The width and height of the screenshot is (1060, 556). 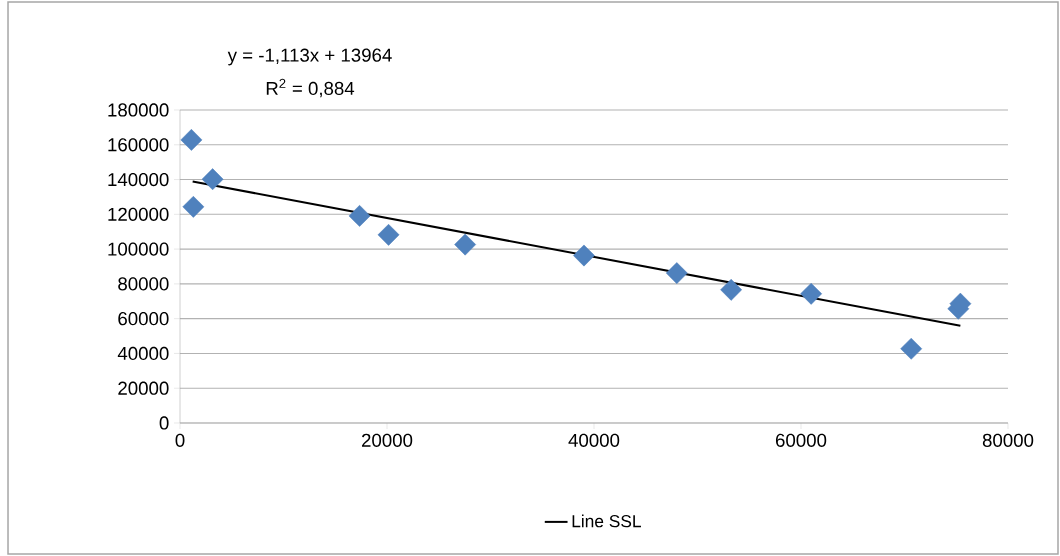 I want to click on x-tick-label: 80000, so click(x=1008, y=440).